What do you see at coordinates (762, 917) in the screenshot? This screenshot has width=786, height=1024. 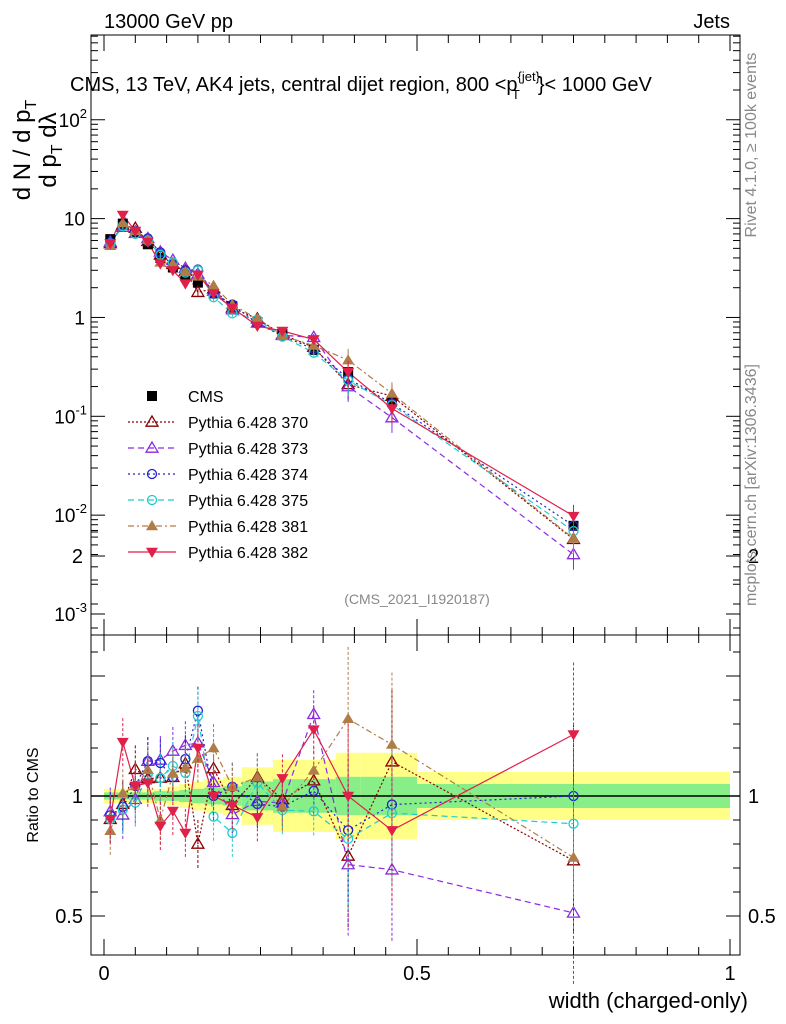 I see `ratio-tick-label-right: 0.5` at bounding box center [762, 917].